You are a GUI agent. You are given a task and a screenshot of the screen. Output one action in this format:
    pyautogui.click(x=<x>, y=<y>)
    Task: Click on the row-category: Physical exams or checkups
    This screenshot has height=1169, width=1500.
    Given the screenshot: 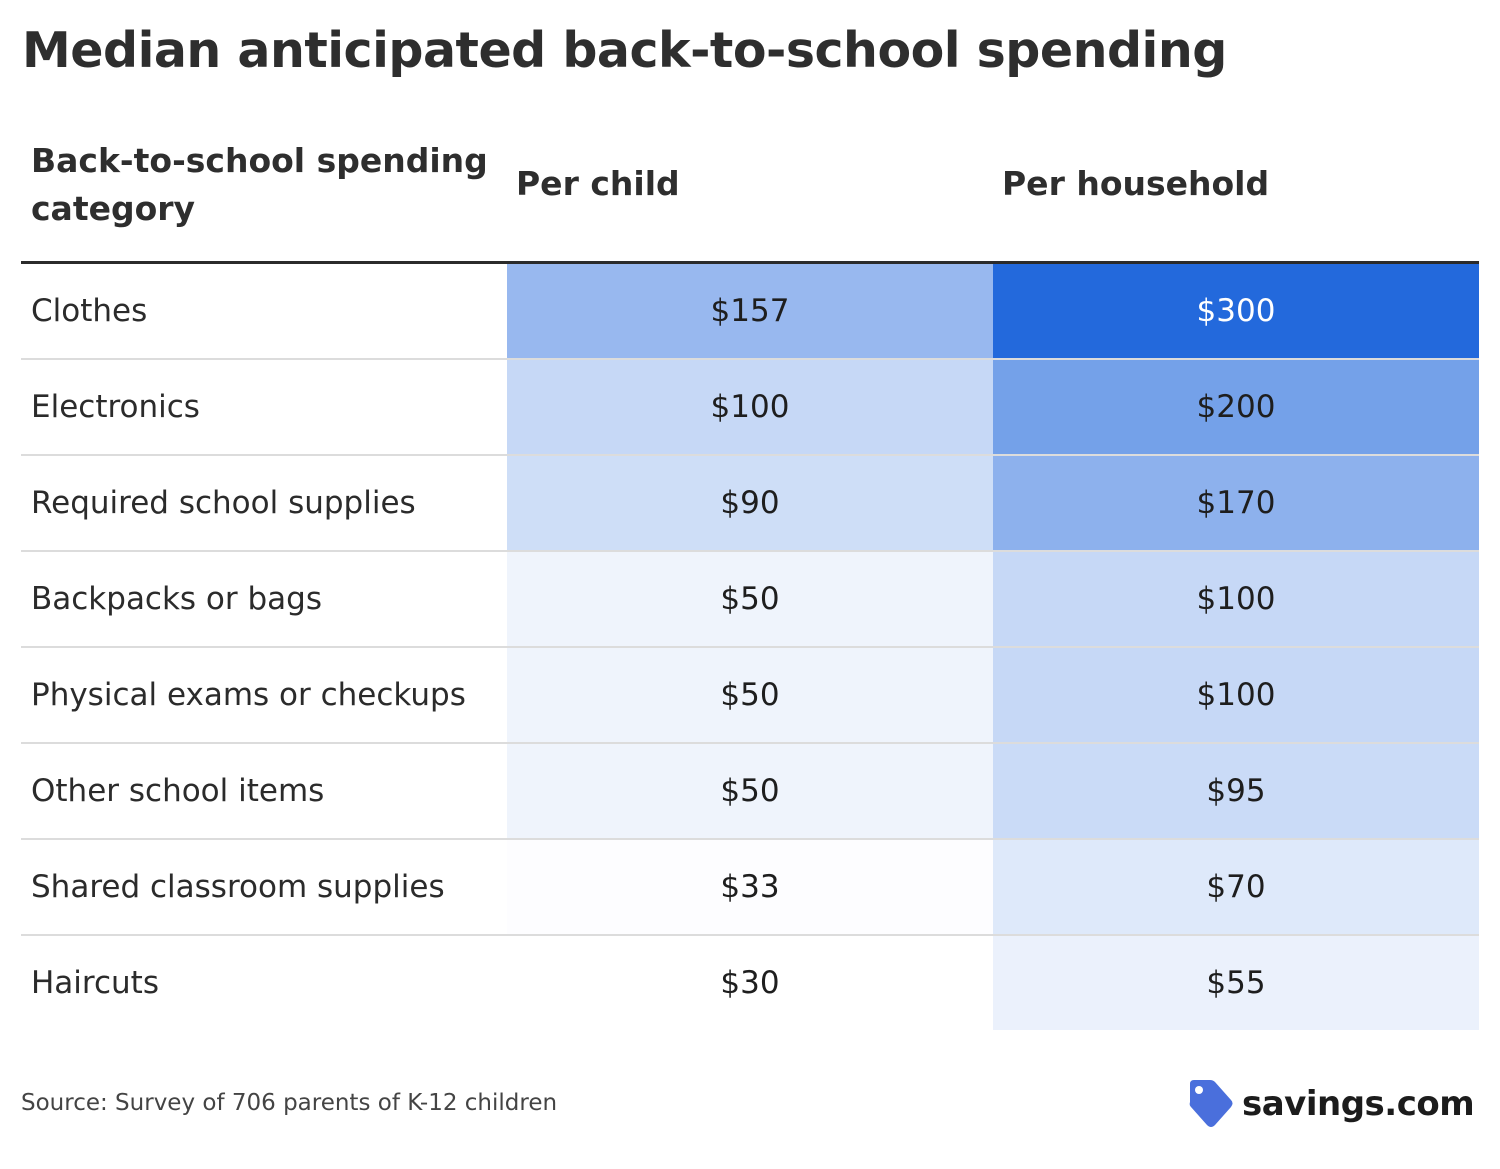 What is the action you would take?
    pyautogui.click(x=248, y=695)
    